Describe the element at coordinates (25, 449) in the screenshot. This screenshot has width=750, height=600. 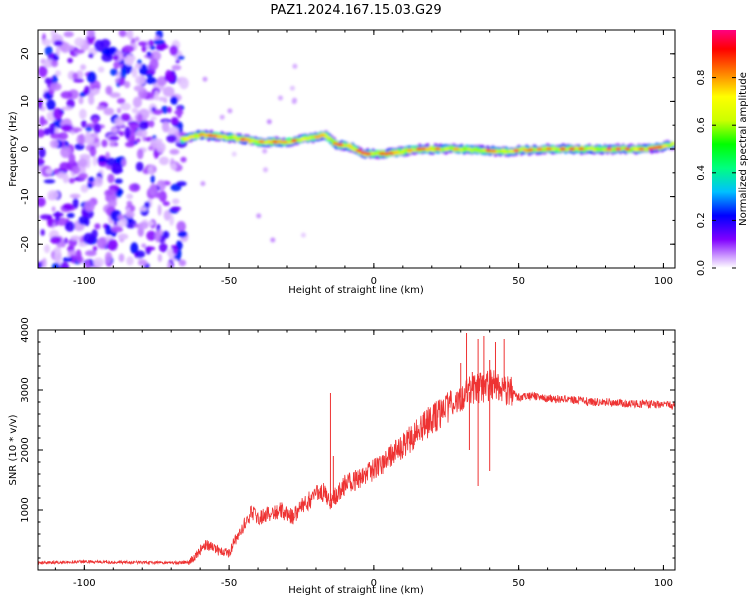
I see `y-tick-label: 2000` at that location.